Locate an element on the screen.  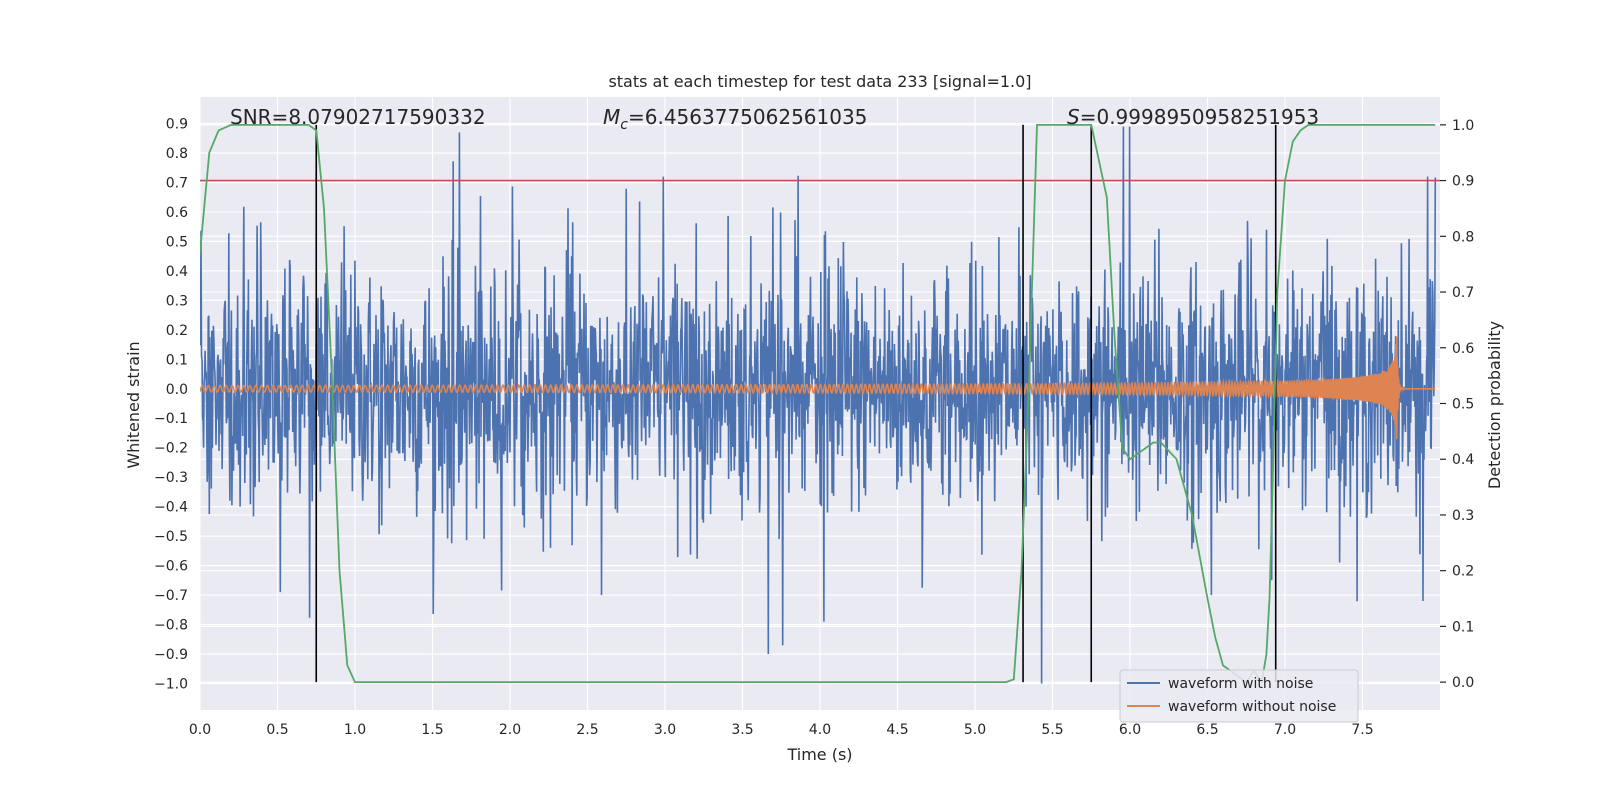
y-left-tick-label: 0.3 is located at coordinates (177, 301).